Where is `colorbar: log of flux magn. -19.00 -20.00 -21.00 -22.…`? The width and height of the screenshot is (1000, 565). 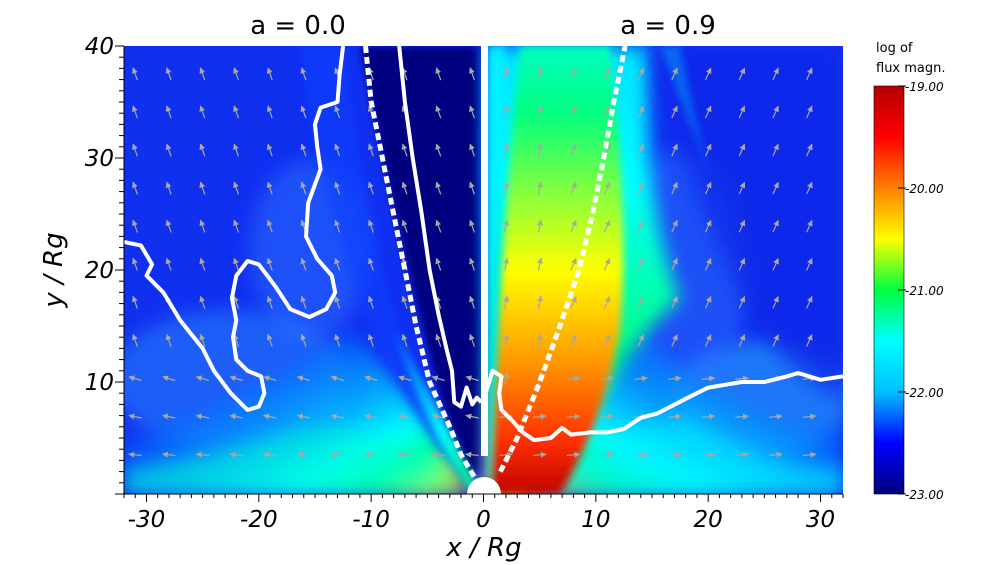 colorbar: log of flux magn. -19.00 -20.00 -21.00 -22.… is located at coordinates (909, 271).